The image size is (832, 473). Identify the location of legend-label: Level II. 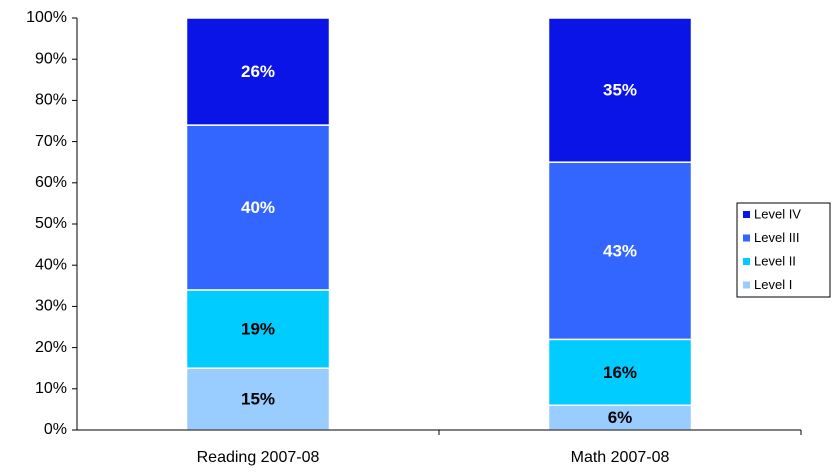
(775, 260).